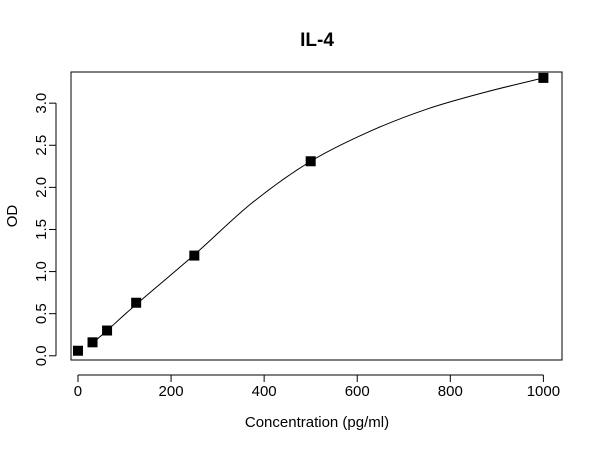 The height and width of the screenshot is (450, 600). Describe the element at coordinates (41, 313) in the screenshot. I see `y-tick-label: 0.5` at that location.